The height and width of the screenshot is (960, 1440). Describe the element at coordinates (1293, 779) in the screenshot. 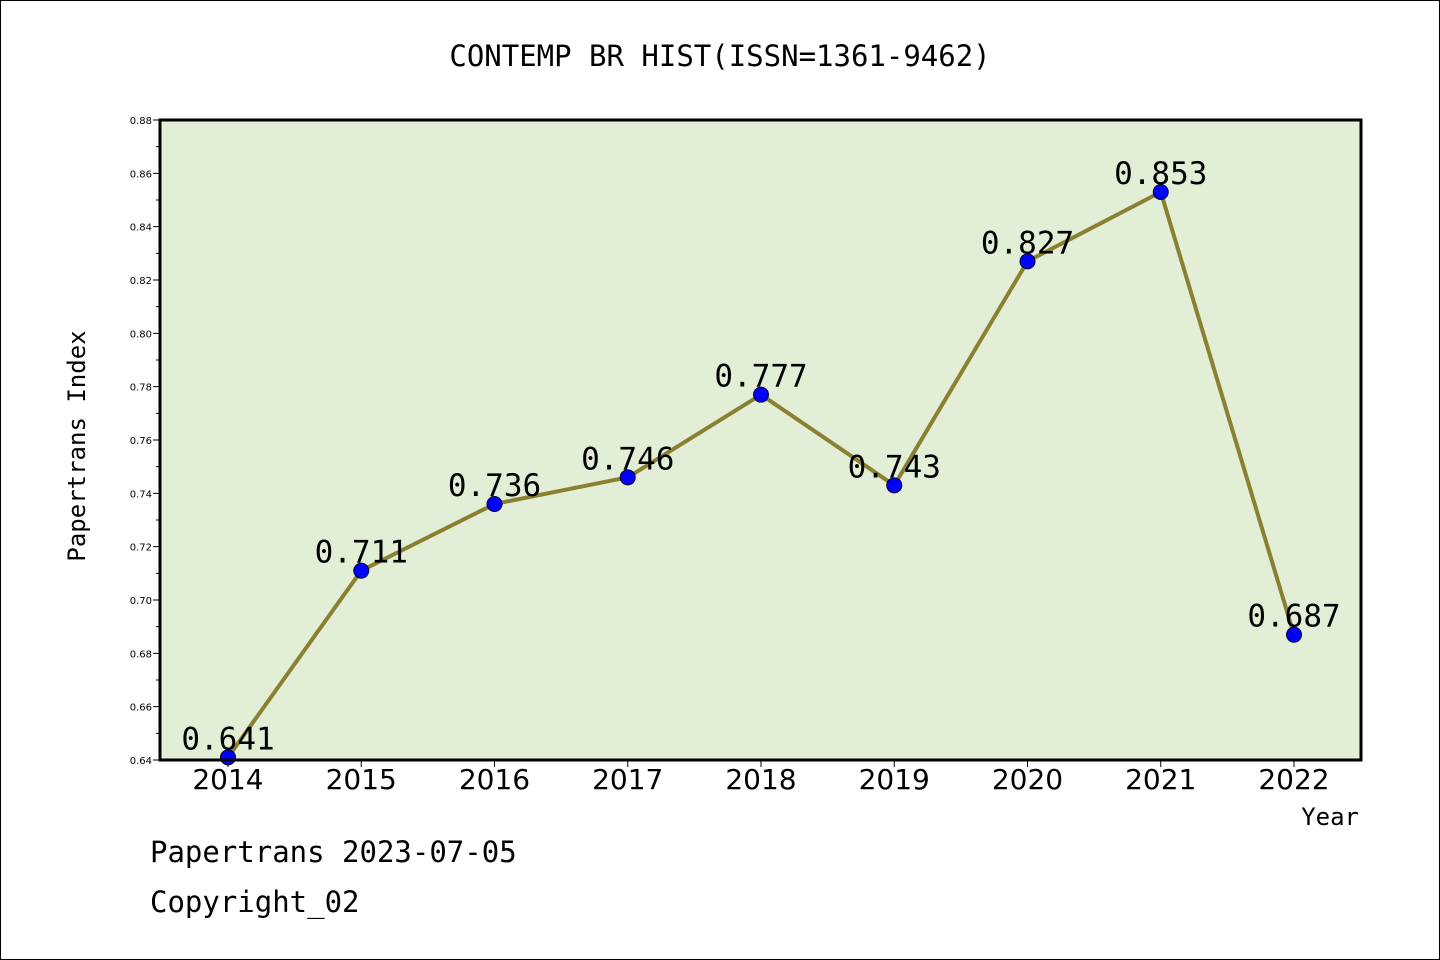

I see `x-tick-label: 2022` at that location.